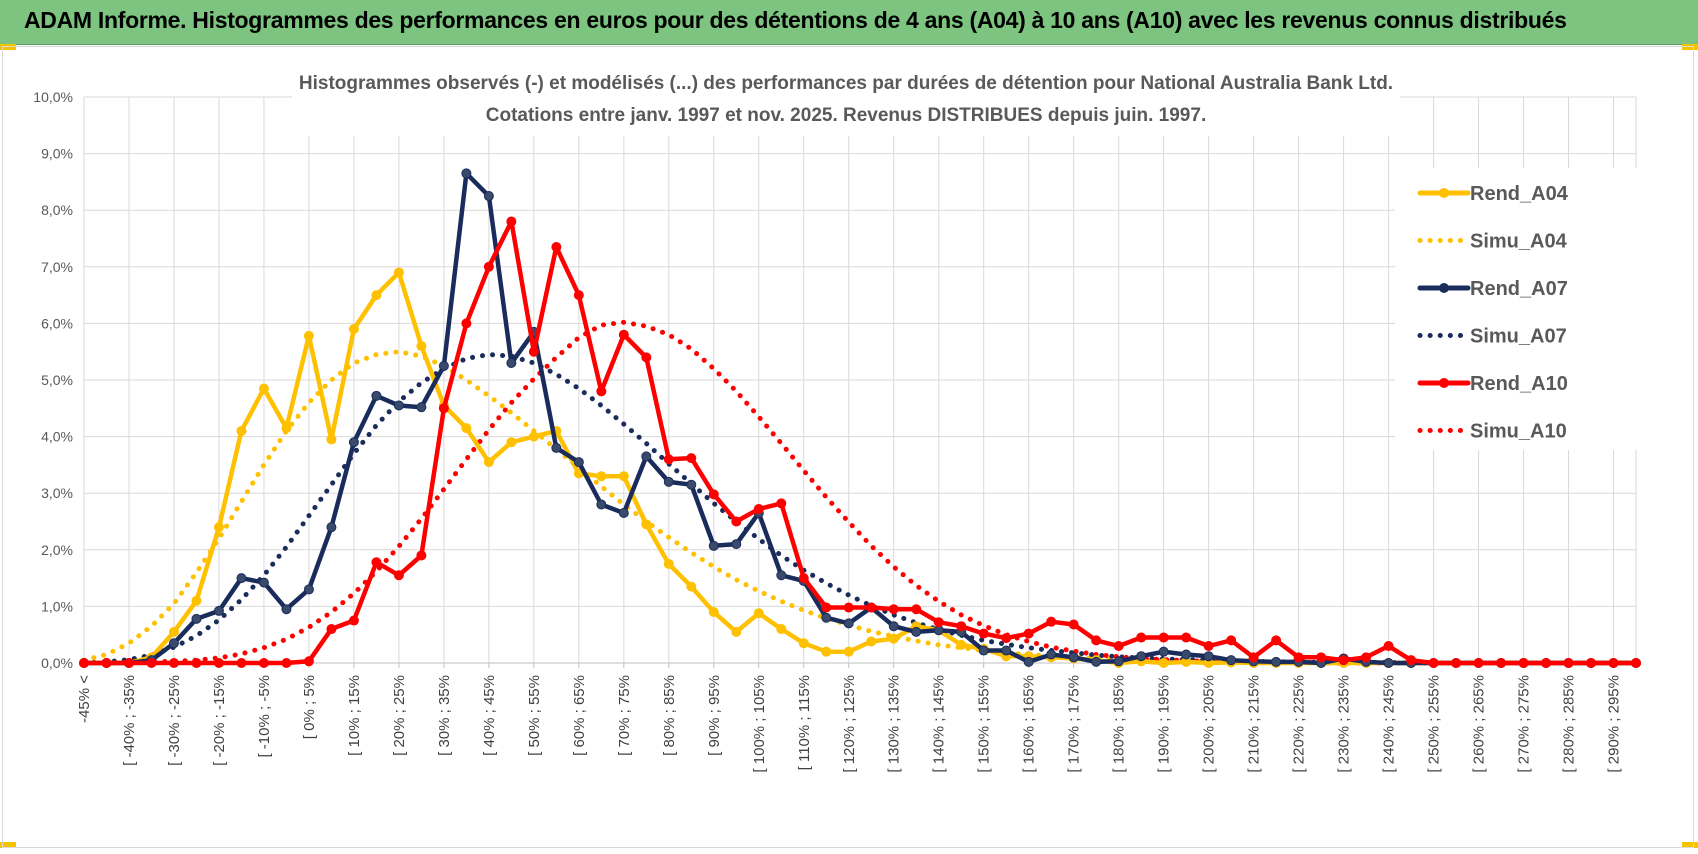  I want to click on legend-item: Rend_A07, so click(1492, 289).